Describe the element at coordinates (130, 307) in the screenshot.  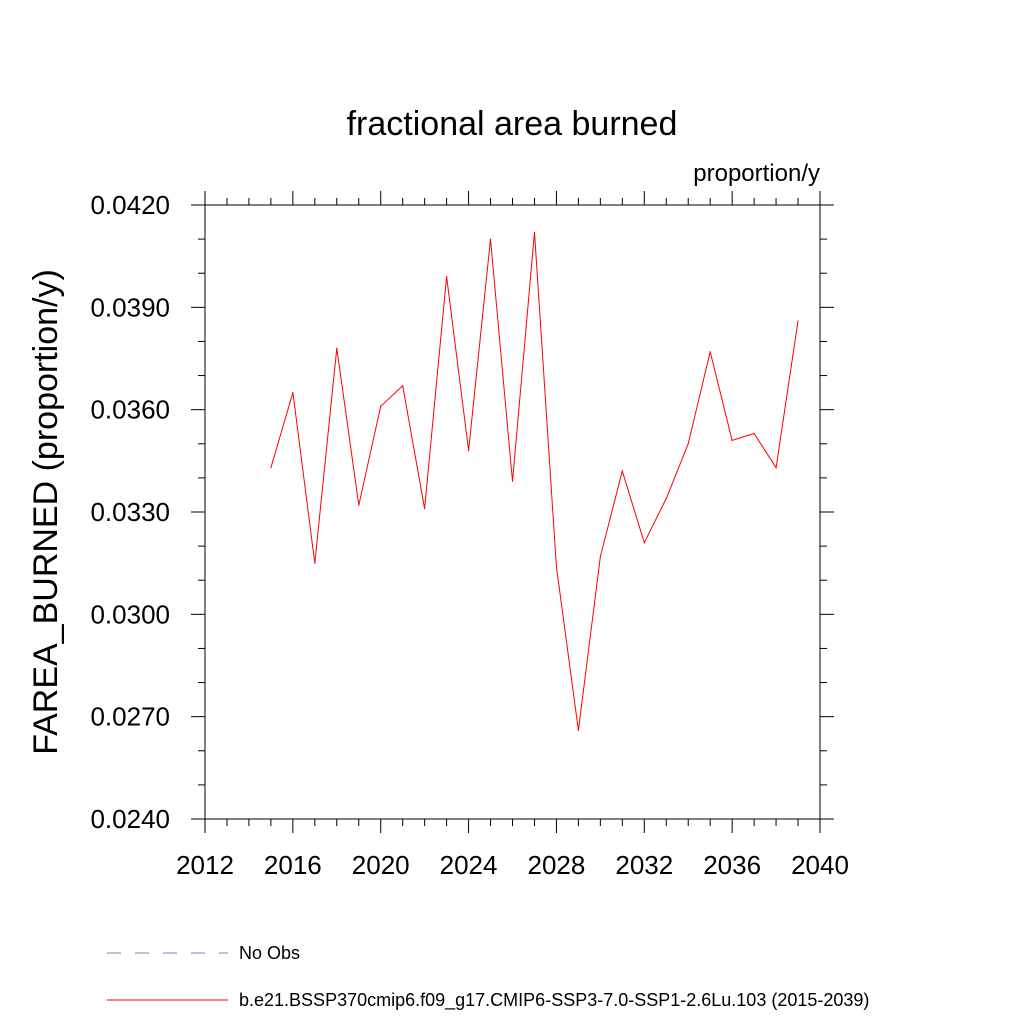
I see `y-tick-label: 0.0390` at that location.